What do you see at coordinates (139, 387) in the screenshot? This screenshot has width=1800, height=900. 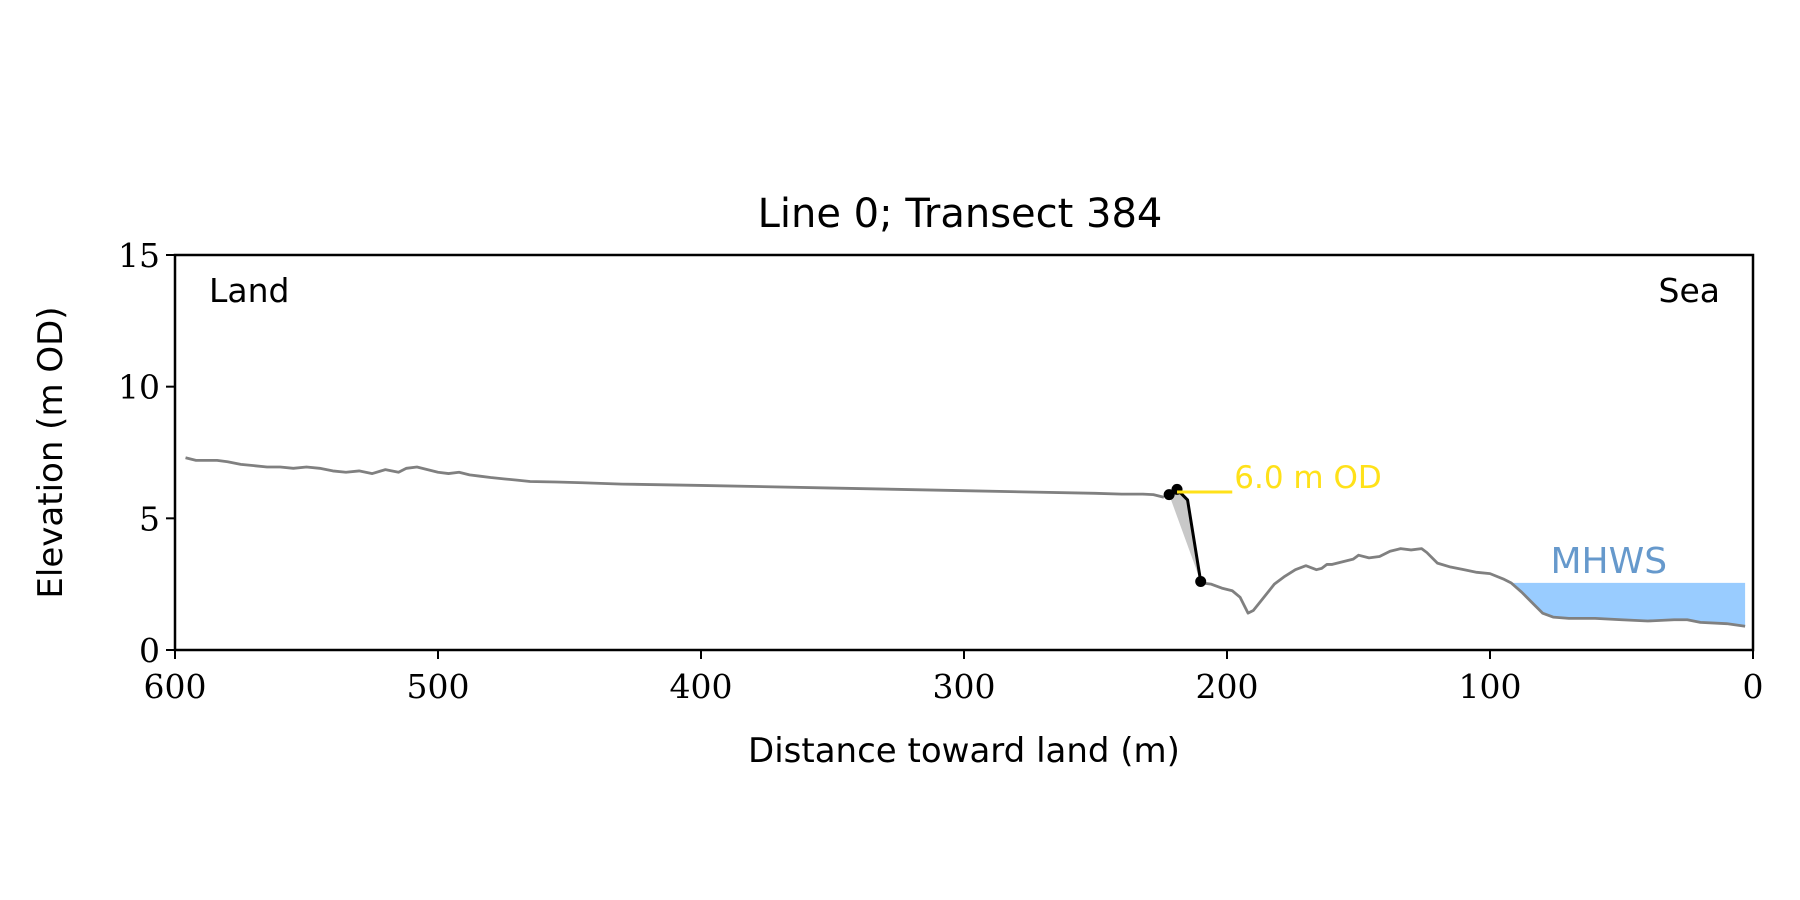 I see `y-tick-label: 10` at bounding box center [139, 387].